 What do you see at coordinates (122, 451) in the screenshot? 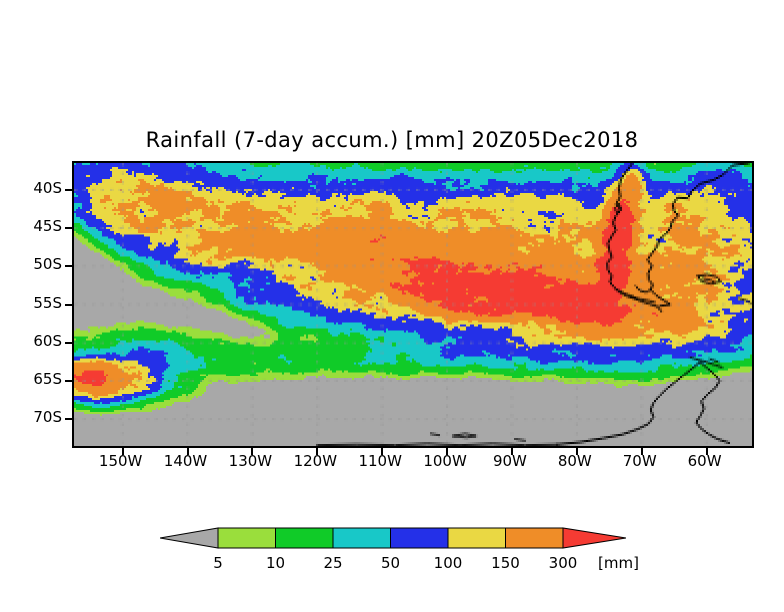
I see `longitude-tick-150w` at bounding box center [122, 451].